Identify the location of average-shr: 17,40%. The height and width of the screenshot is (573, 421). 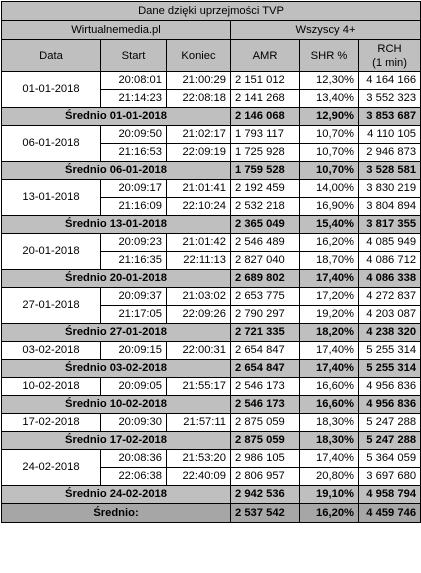
(329, 368).